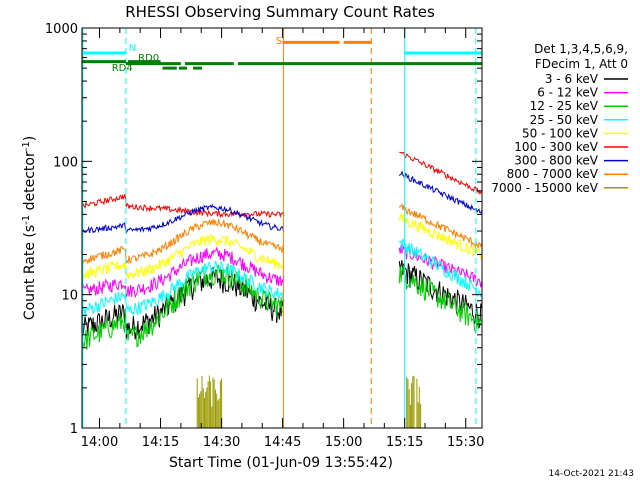  What do you see at coordinates (122, 68) in the screenshot?
I see `bar-label-rd4: RD4` at bounding box center [122, 68].